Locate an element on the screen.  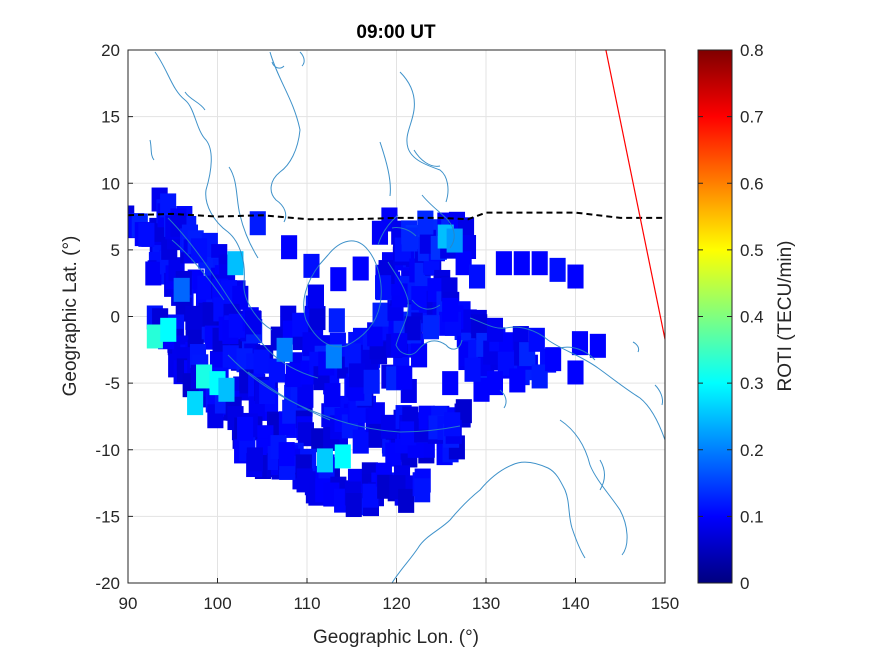
x-tick-label: 150 is located at coordinates (665, 603).